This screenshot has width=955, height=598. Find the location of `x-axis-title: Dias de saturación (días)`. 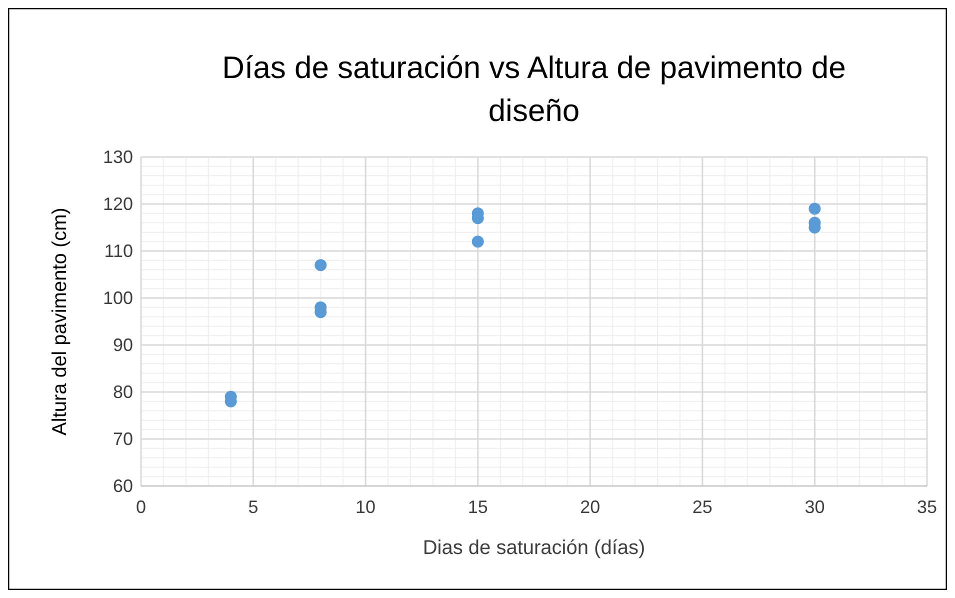

x-axis-title: Dias de saturación (días) is located at coordinates (534, 548).